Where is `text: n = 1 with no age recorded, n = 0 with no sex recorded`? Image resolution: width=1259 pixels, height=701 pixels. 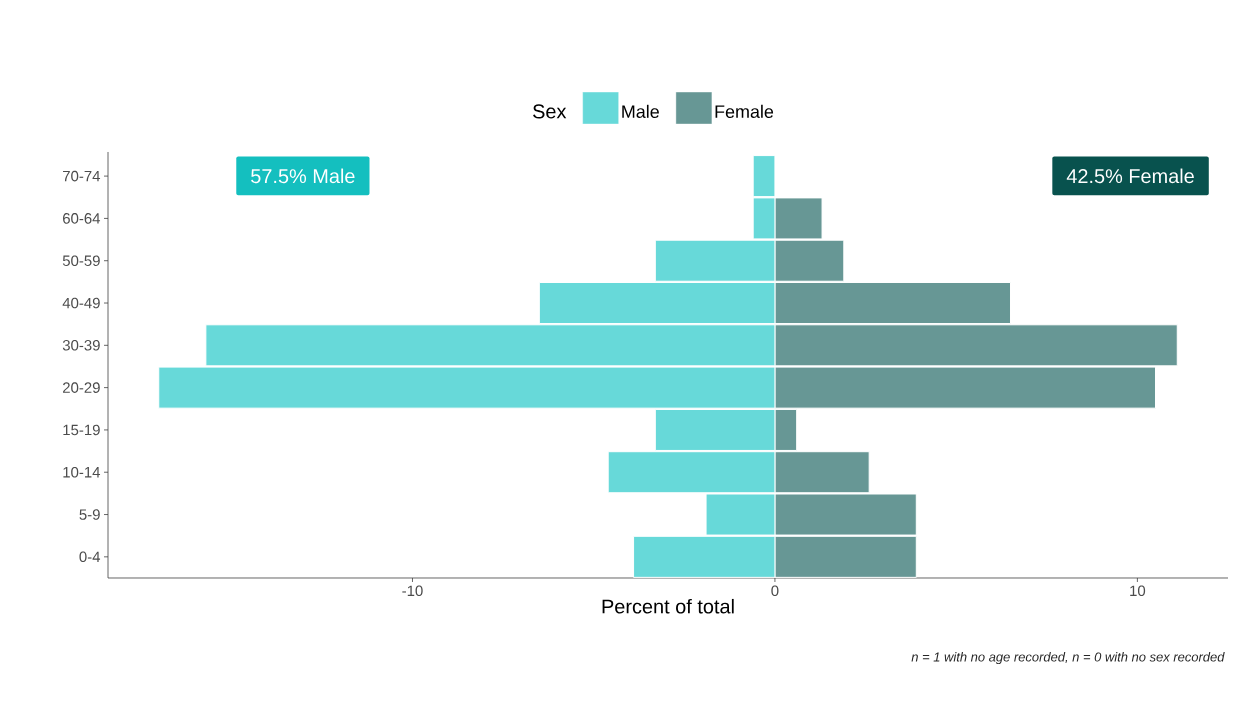 text: n = 1 with no age recorded, n = 0 with no sex recorded is located at coordinates (1068, 658).